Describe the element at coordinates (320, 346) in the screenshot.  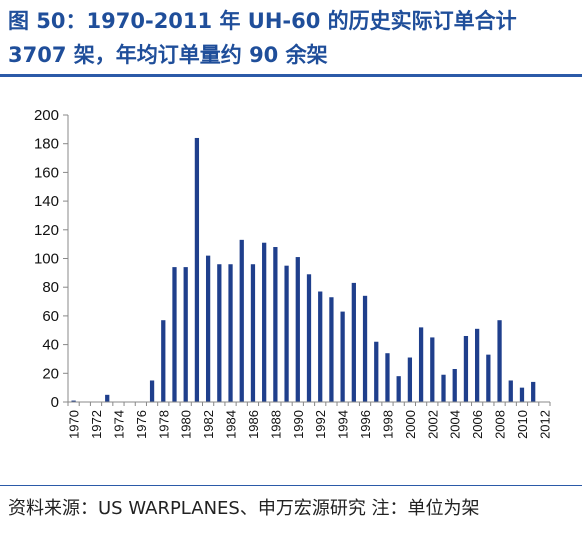
I see `bar-1992` at that location.